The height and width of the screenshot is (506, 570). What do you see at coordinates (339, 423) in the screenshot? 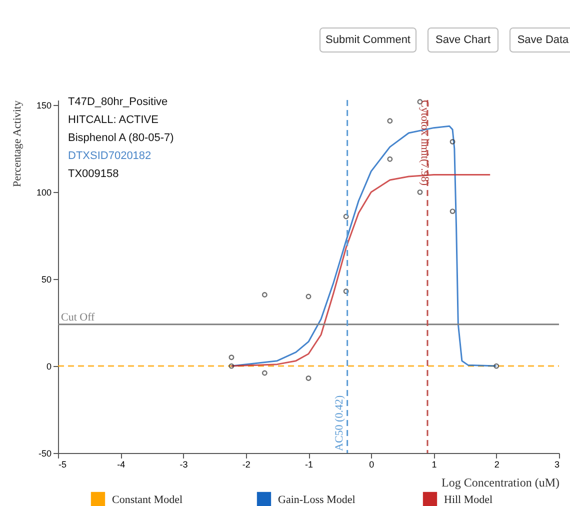
I see `ref-line-label: AC50 (0.42)` at bounding box center [339, 423].